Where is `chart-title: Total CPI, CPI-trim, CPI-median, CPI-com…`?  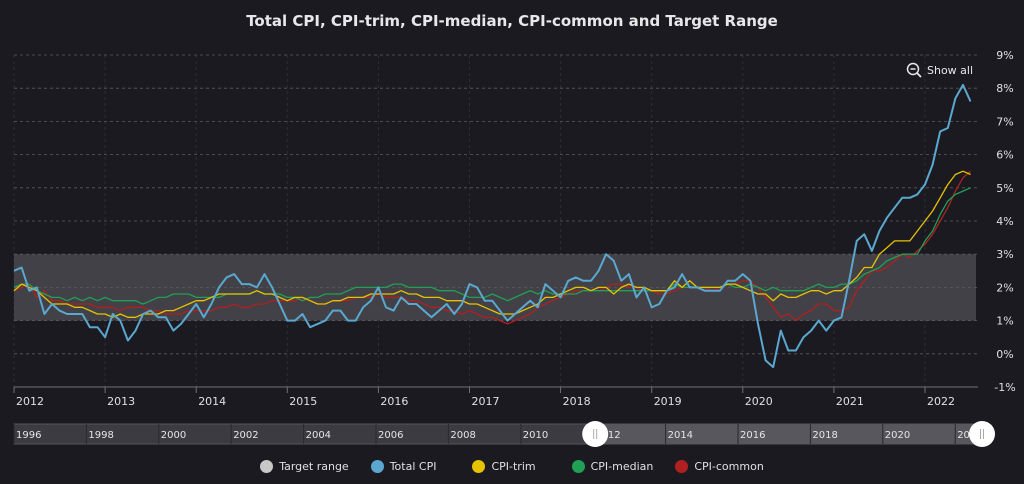
chart-title: Total CPI, CPI-trim, CPI-median, CPI-com… is located at coordinates (512, 21).